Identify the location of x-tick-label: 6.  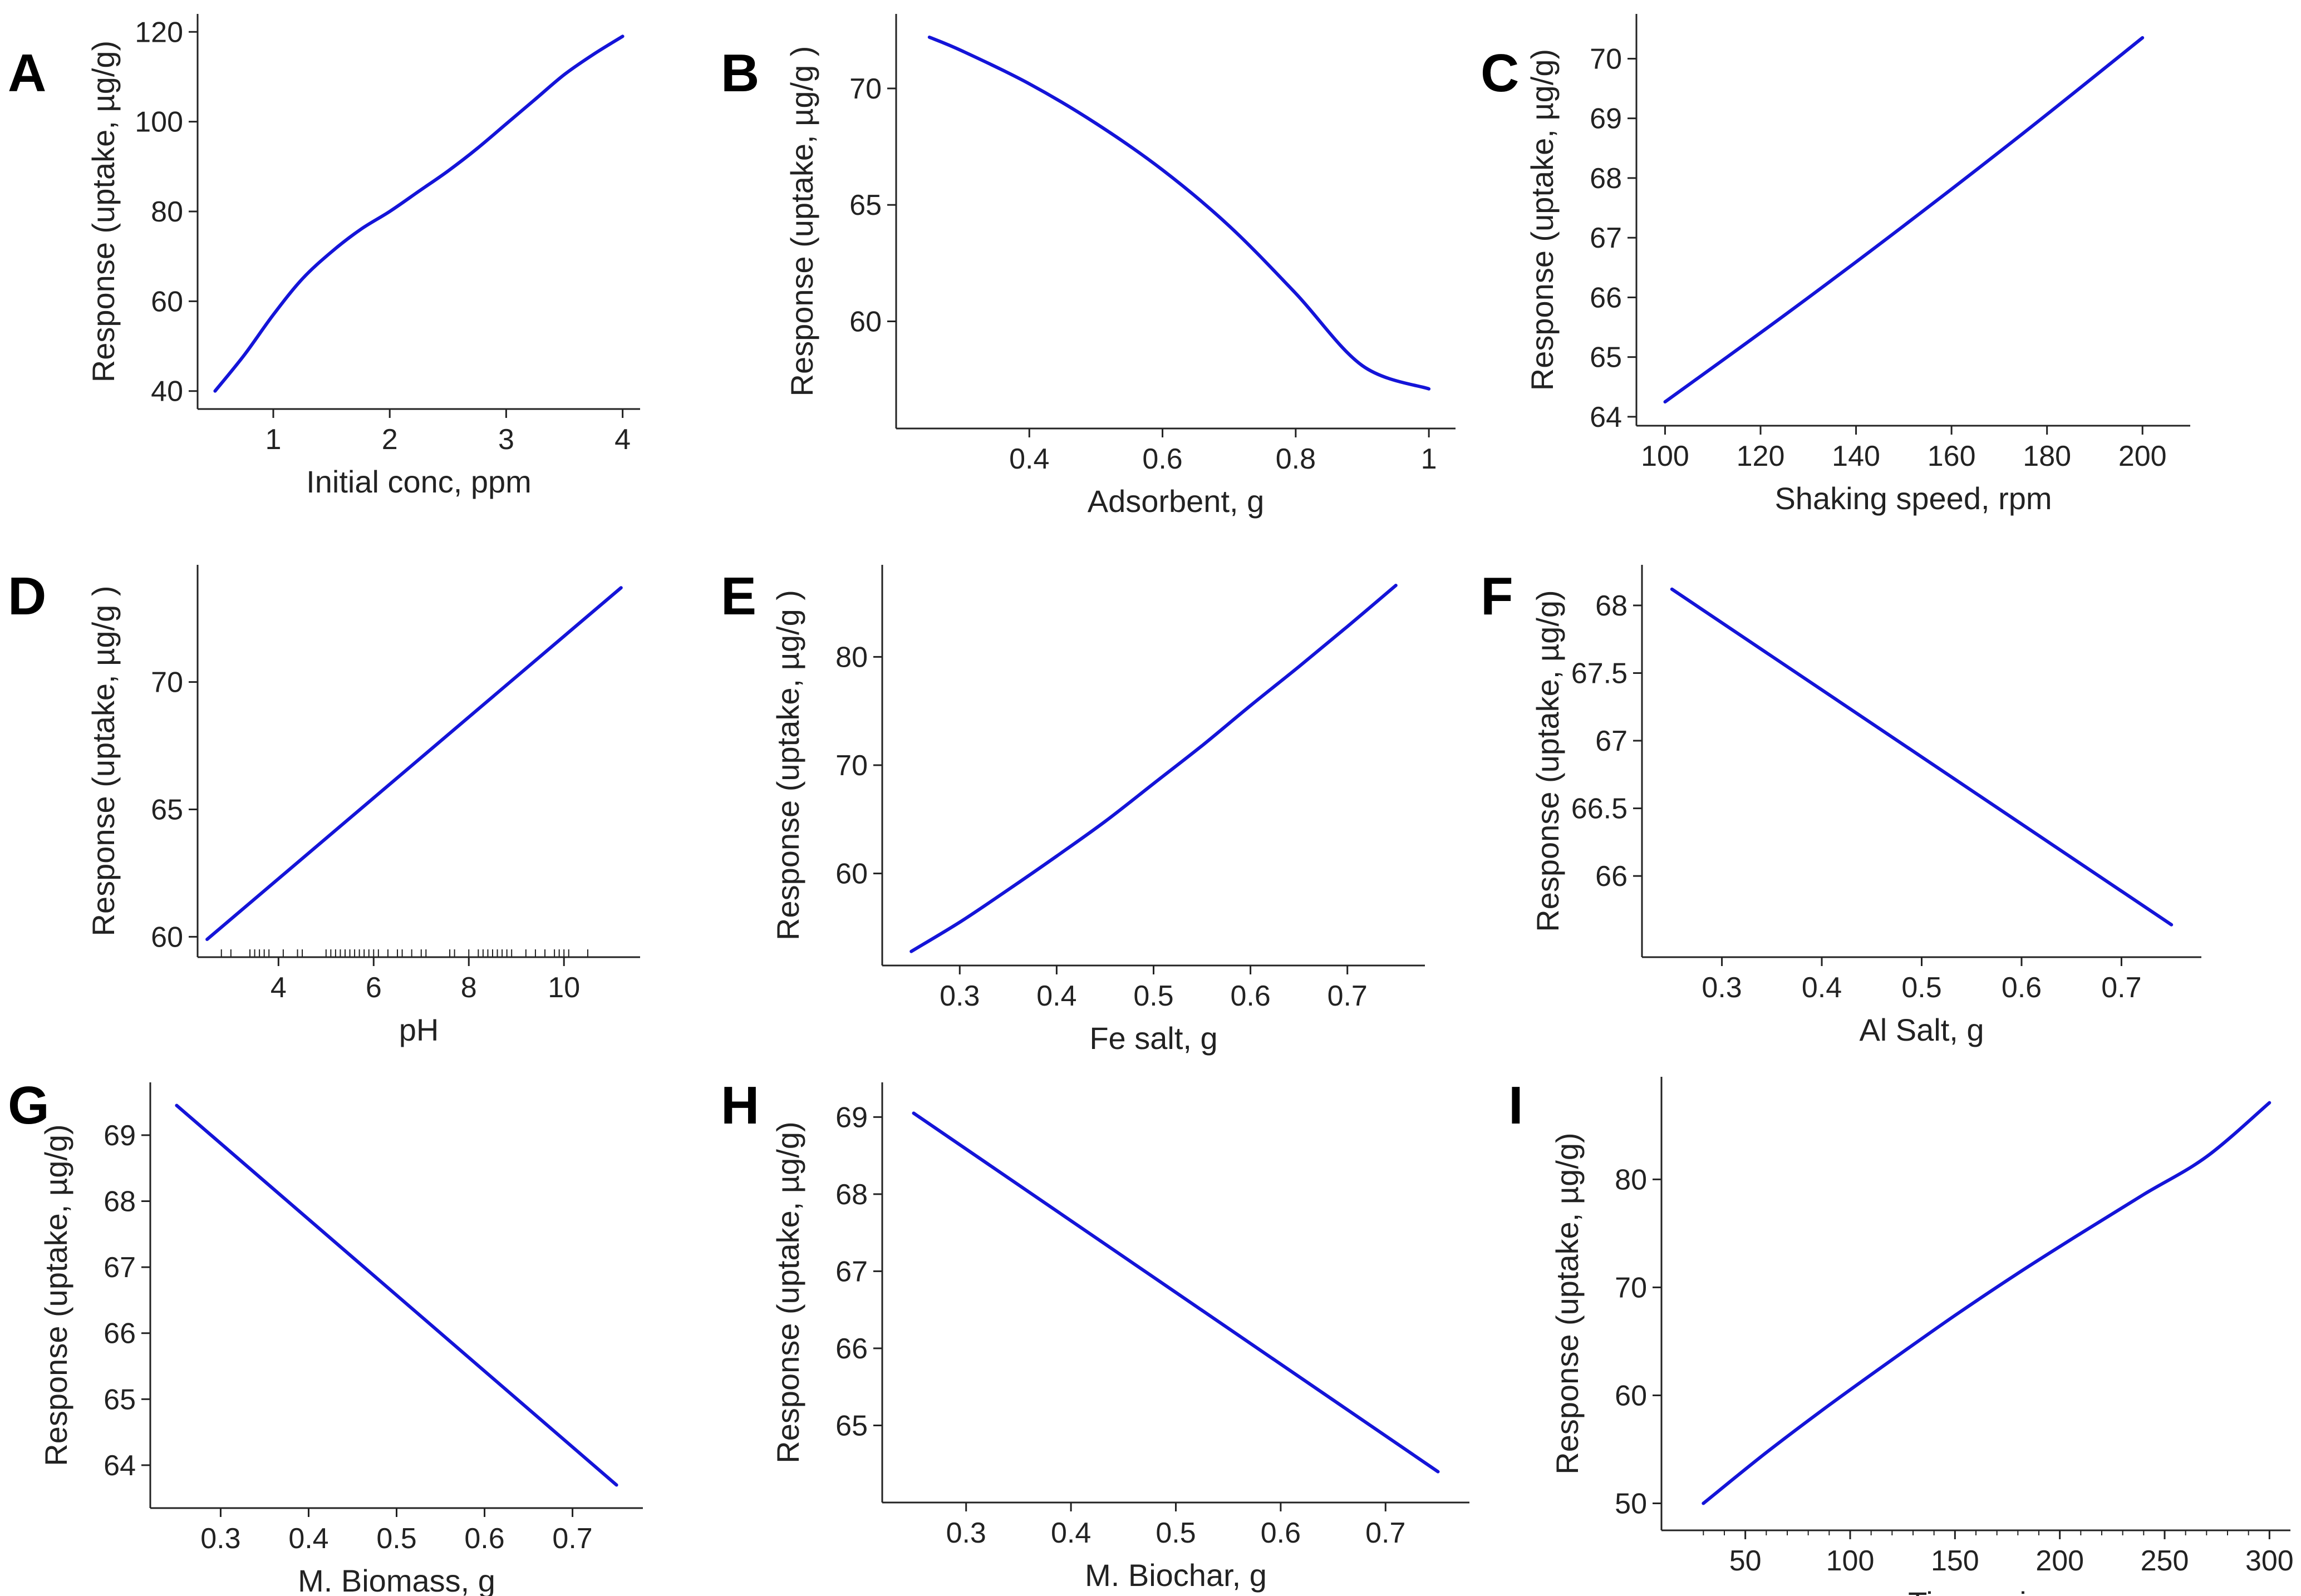
(374, 988).